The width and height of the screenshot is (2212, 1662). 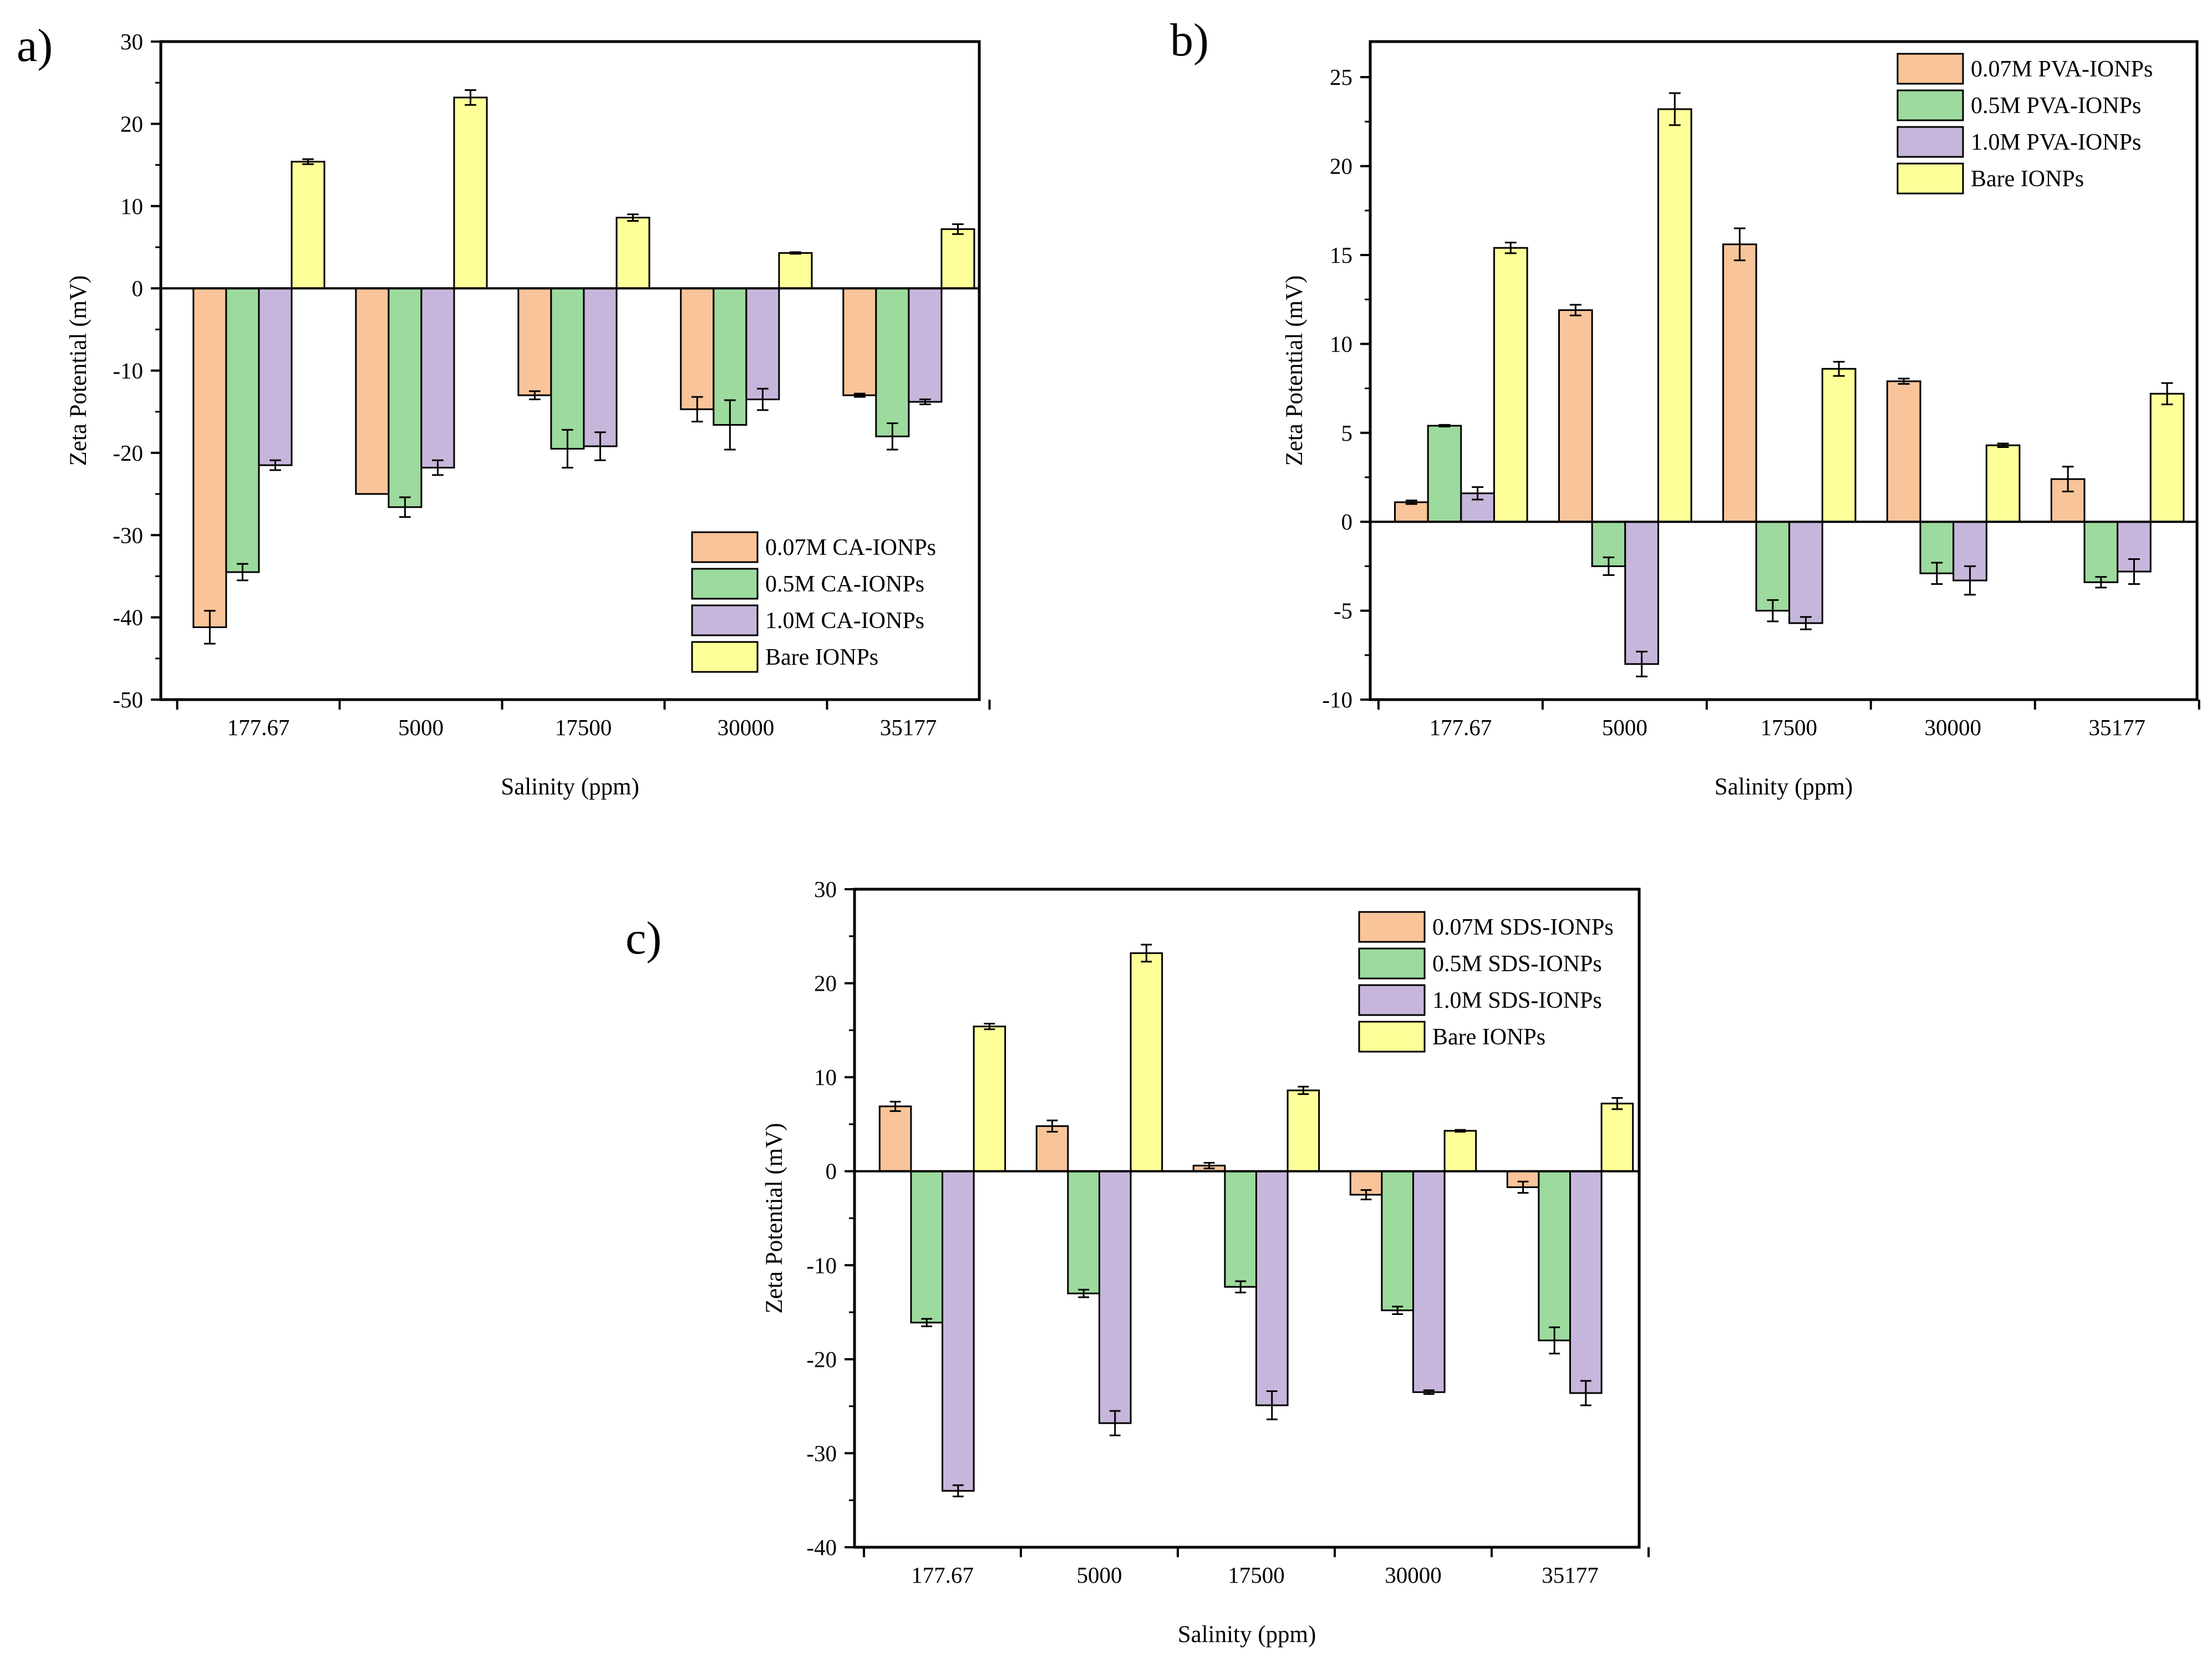 What do you see at coordinates (1189, 40) in the screenshot?
I see `panel-label: b)` at bounding box center [1189, 40].